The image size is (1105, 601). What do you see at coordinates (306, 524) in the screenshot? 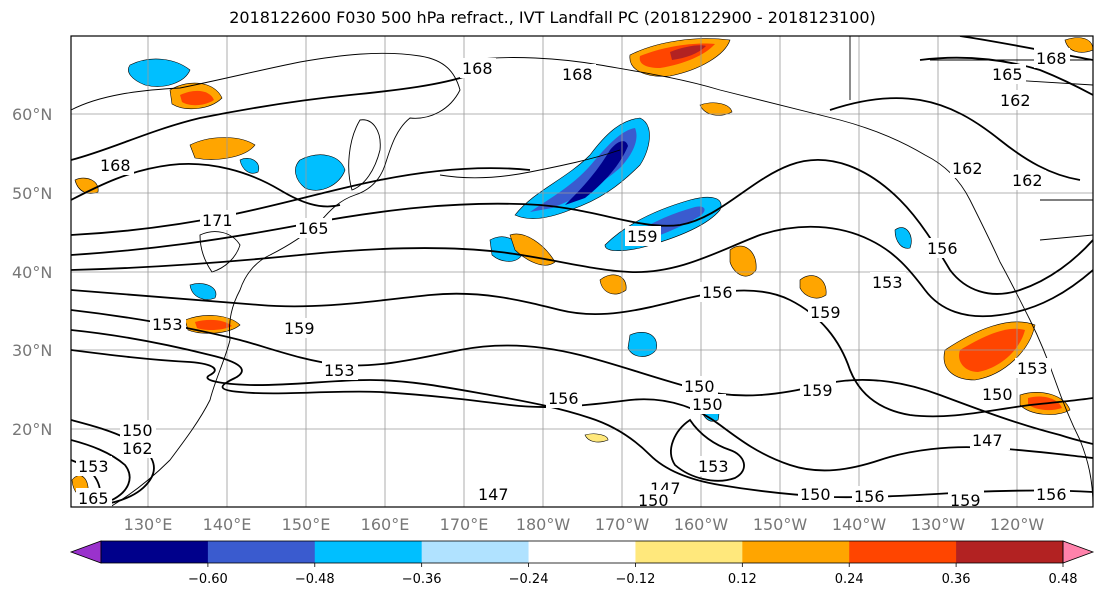
I see `lon-label-150e: 150°E` at bounding box center [306, 524].